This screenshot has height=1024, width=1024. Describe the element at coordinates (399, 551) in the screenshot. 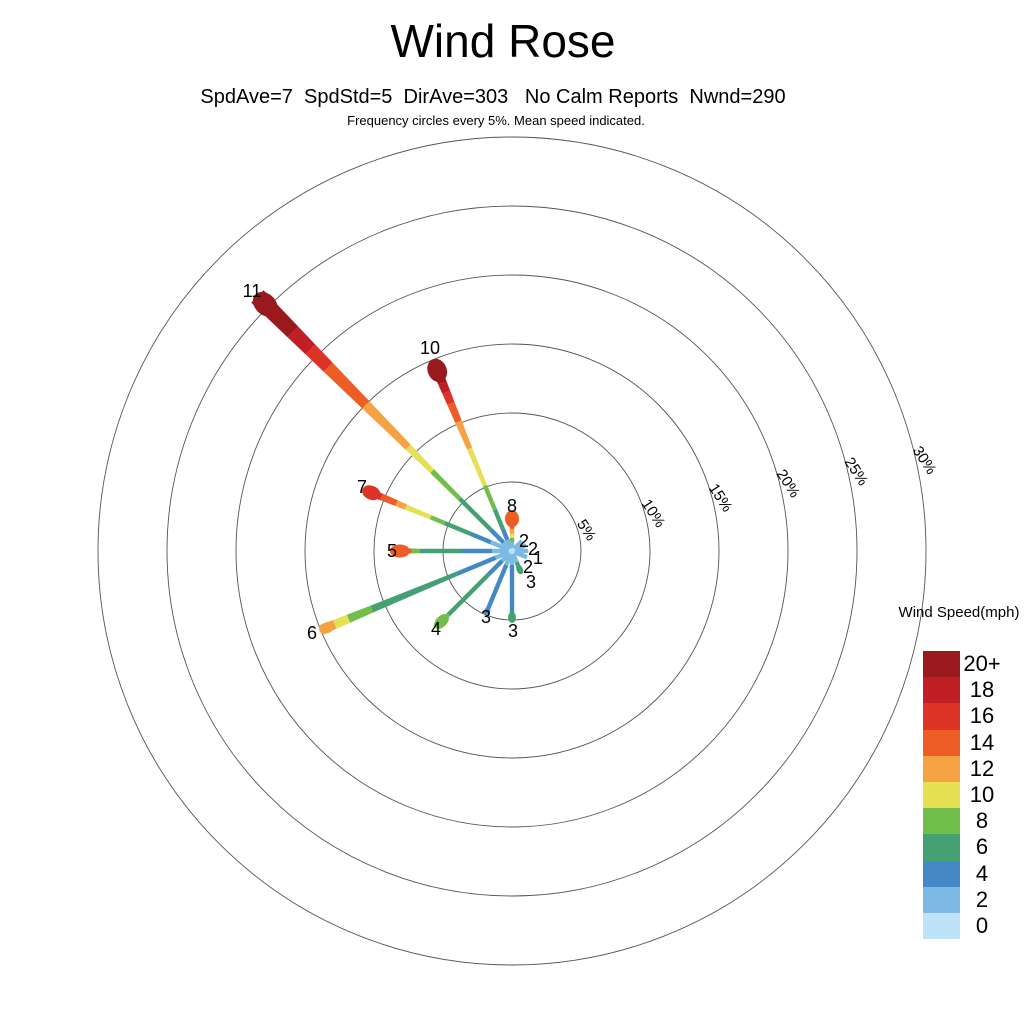

I see `spoke-tip-marker-W` at that location.